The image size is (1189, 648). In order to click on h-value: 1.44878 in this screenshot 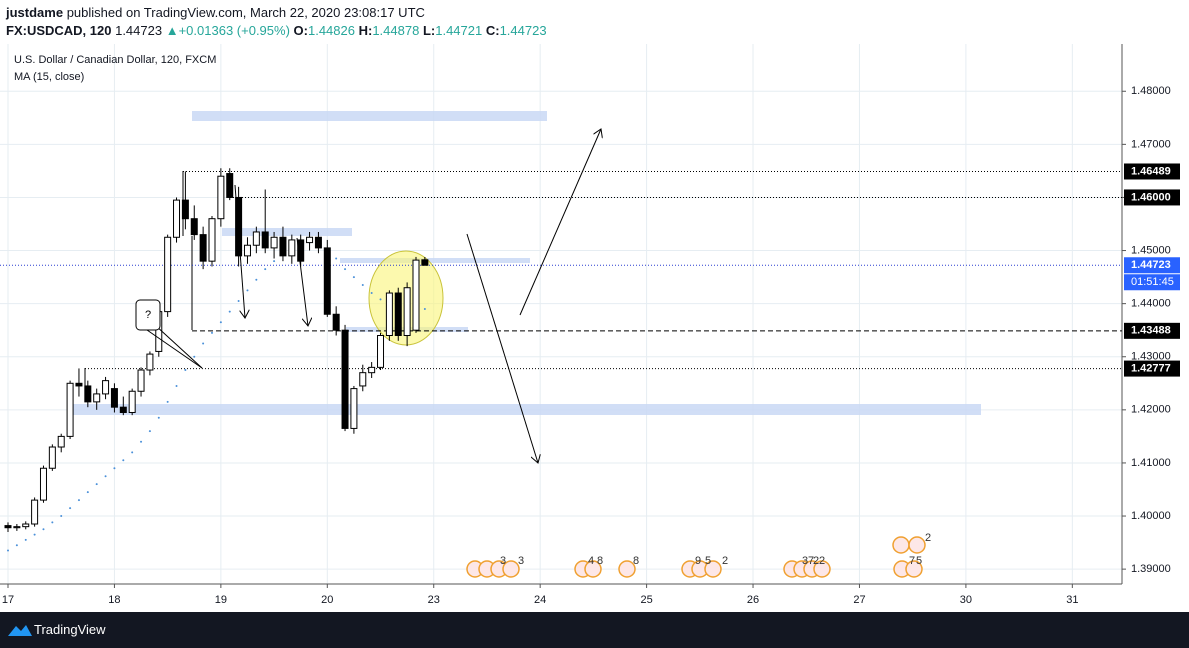, I will do `click(396, 30)`.